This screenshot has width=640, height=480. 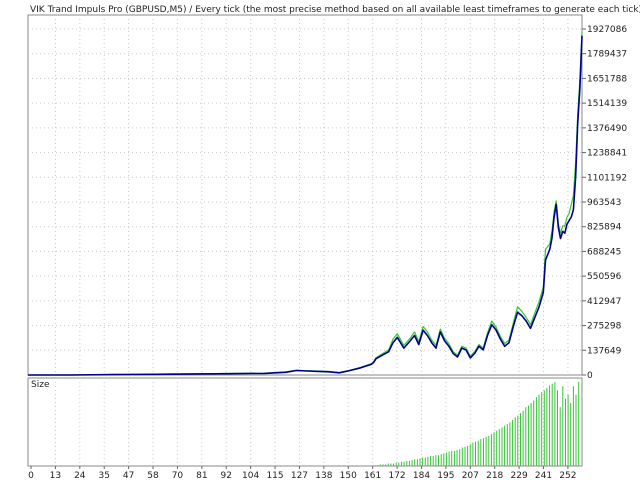 What do you see at coordinates (604, 302) in the screenshot?
I see `y-tick-label: 412947` at bounding box center [604, 302].